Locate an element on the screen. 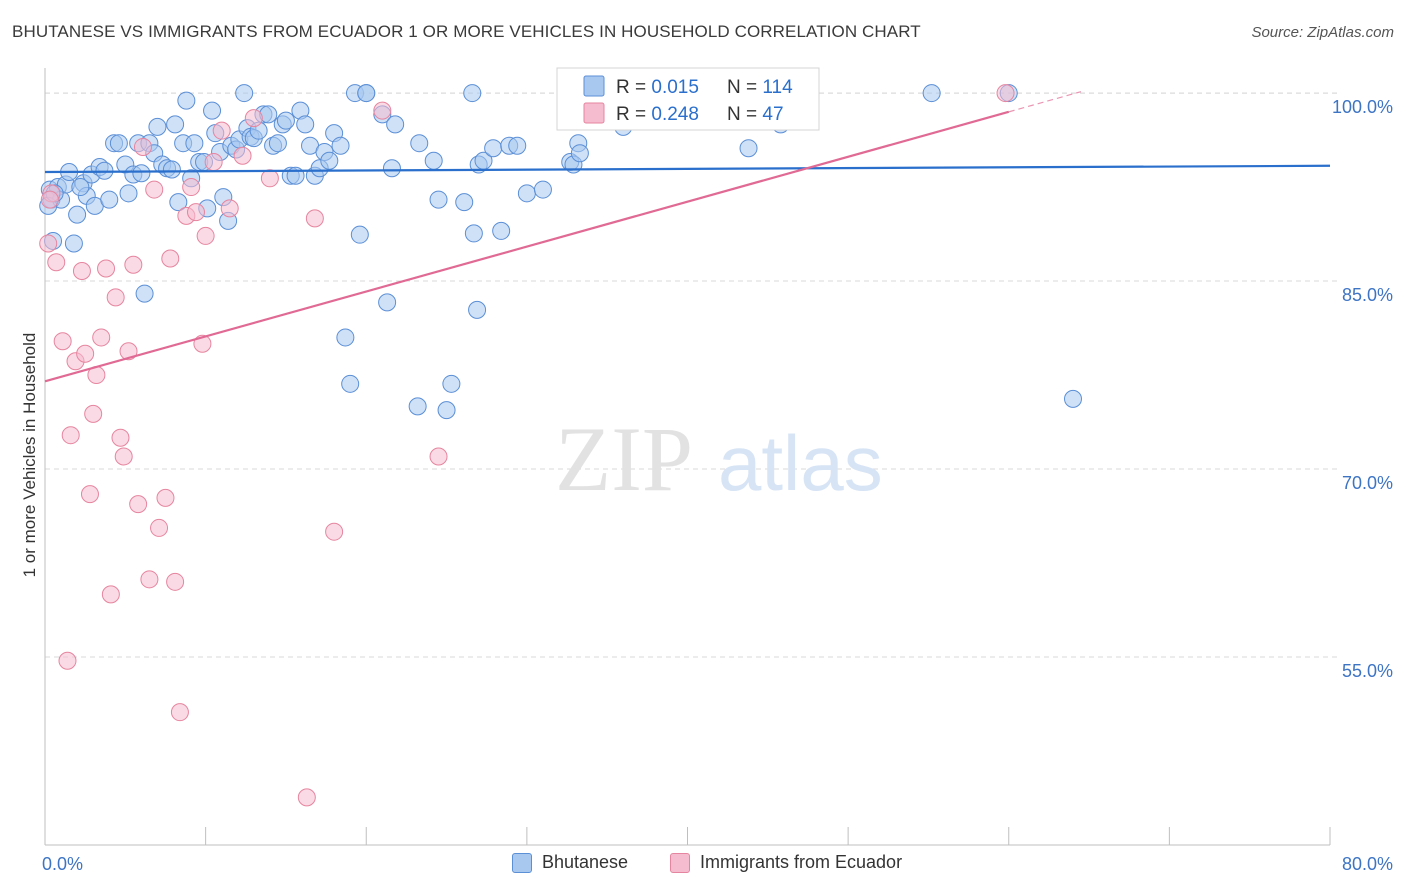  legend-item-bhutanese: Bhutanese is located at coordinates (570, 862).